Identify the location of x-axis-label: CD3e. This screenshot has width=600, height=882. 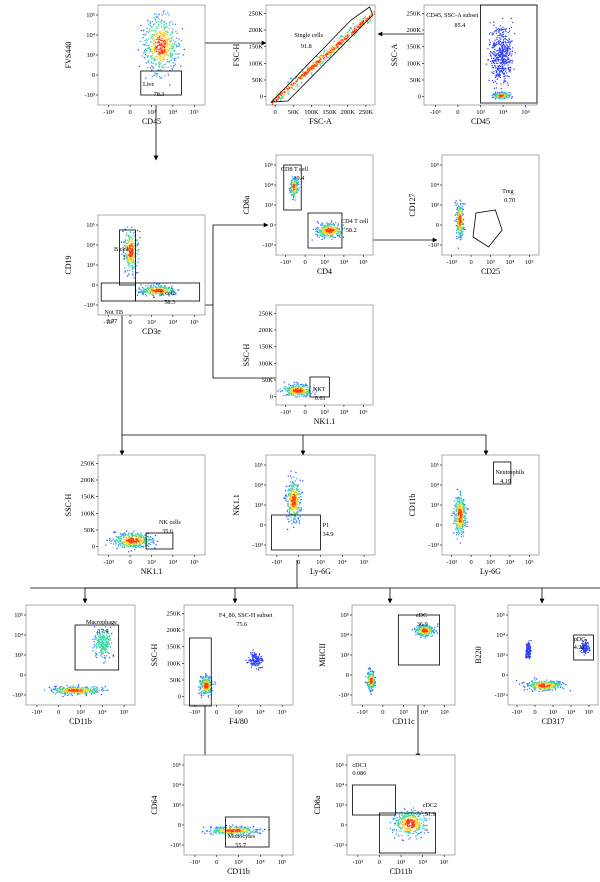
(151, 331).